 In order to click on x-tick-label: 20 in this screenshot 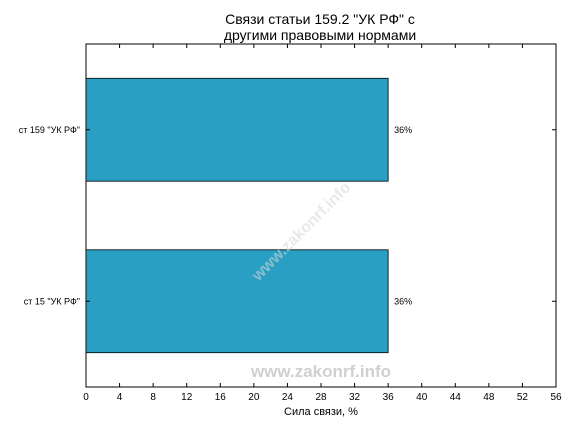, I will do `click(254, 397)`.